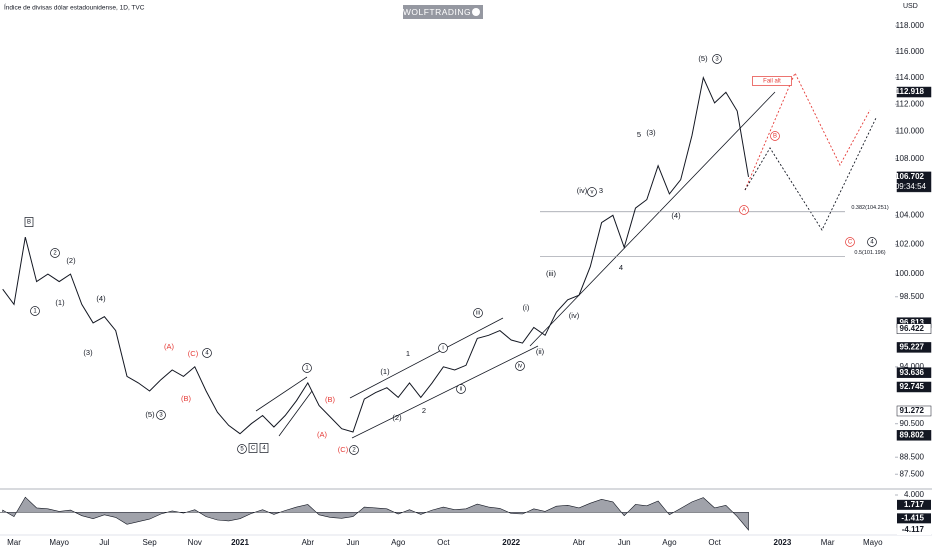  What do you see at coordinates (476, 12) in the screenshot?
I see `badge-icon` at bounding box center [476, 12].